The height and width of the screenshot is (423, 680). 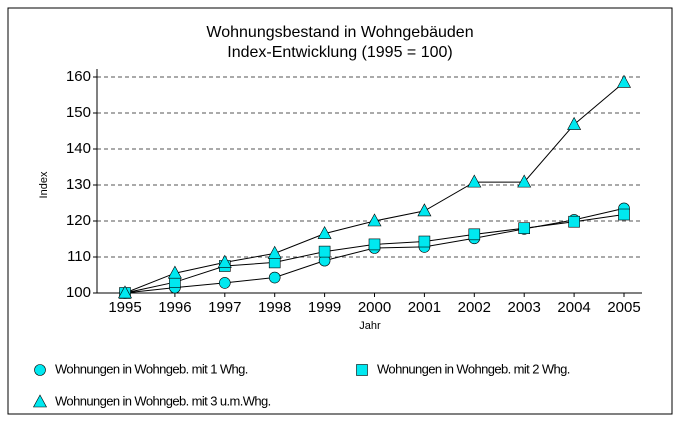 What do you see at coordinates (324, 307) in the screenshot?
I see `x-tick-label: 1999` at bounding box center [324, 307].